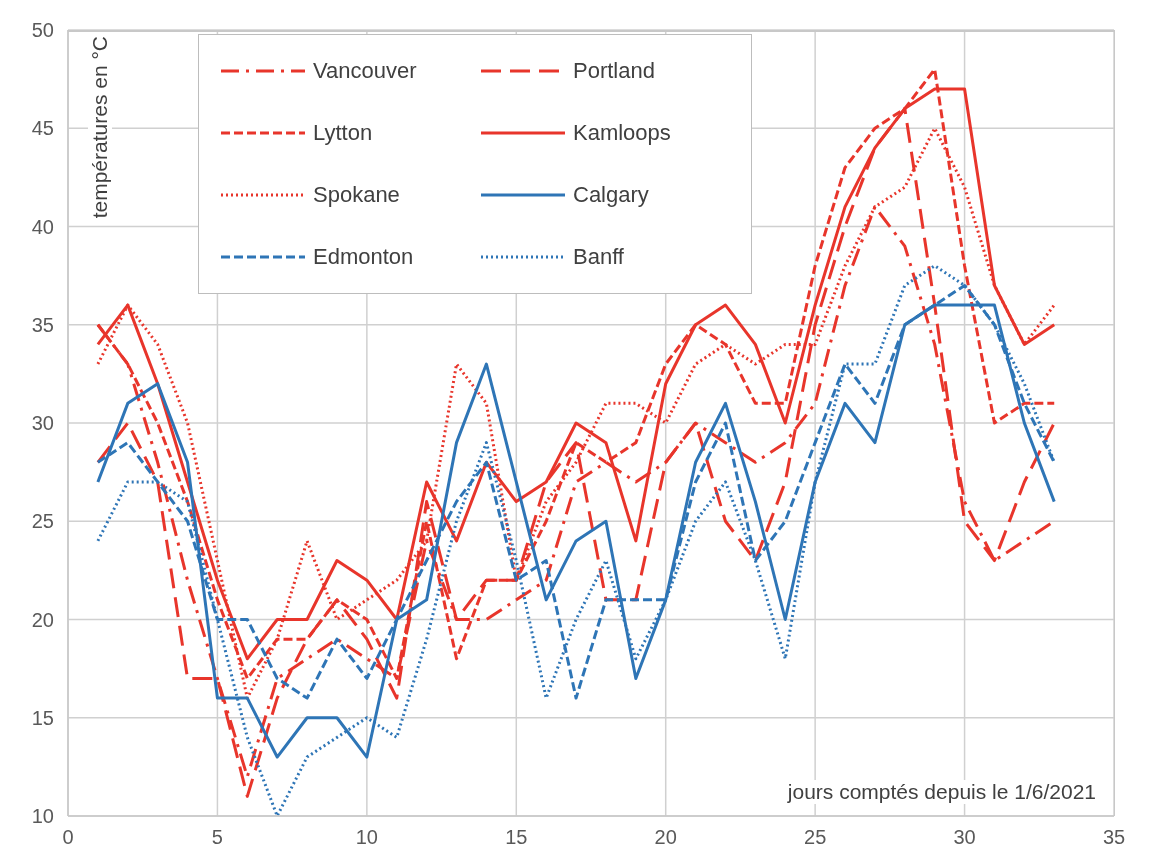 Image resolution: width=1150 pixels, height=863 pixels. I want to click on x-tick-label: 25, so click(815, 837).